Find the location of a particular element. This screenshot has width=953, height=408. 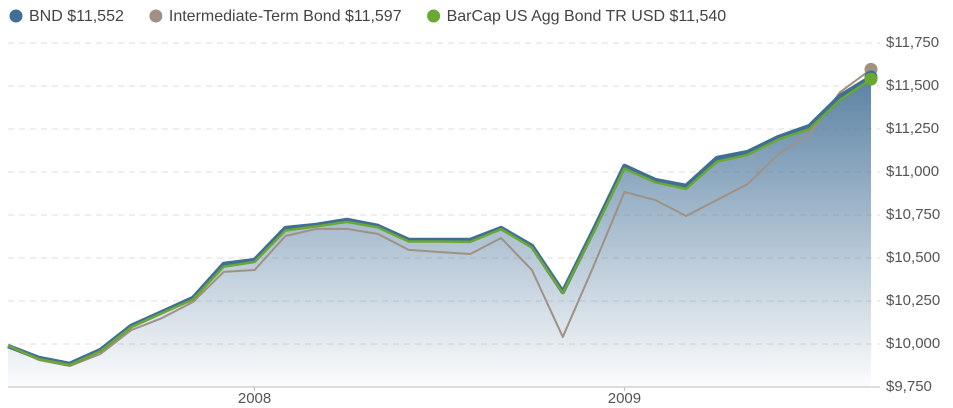

x-tick-label: 2009 is located at coordinates (624, 398).